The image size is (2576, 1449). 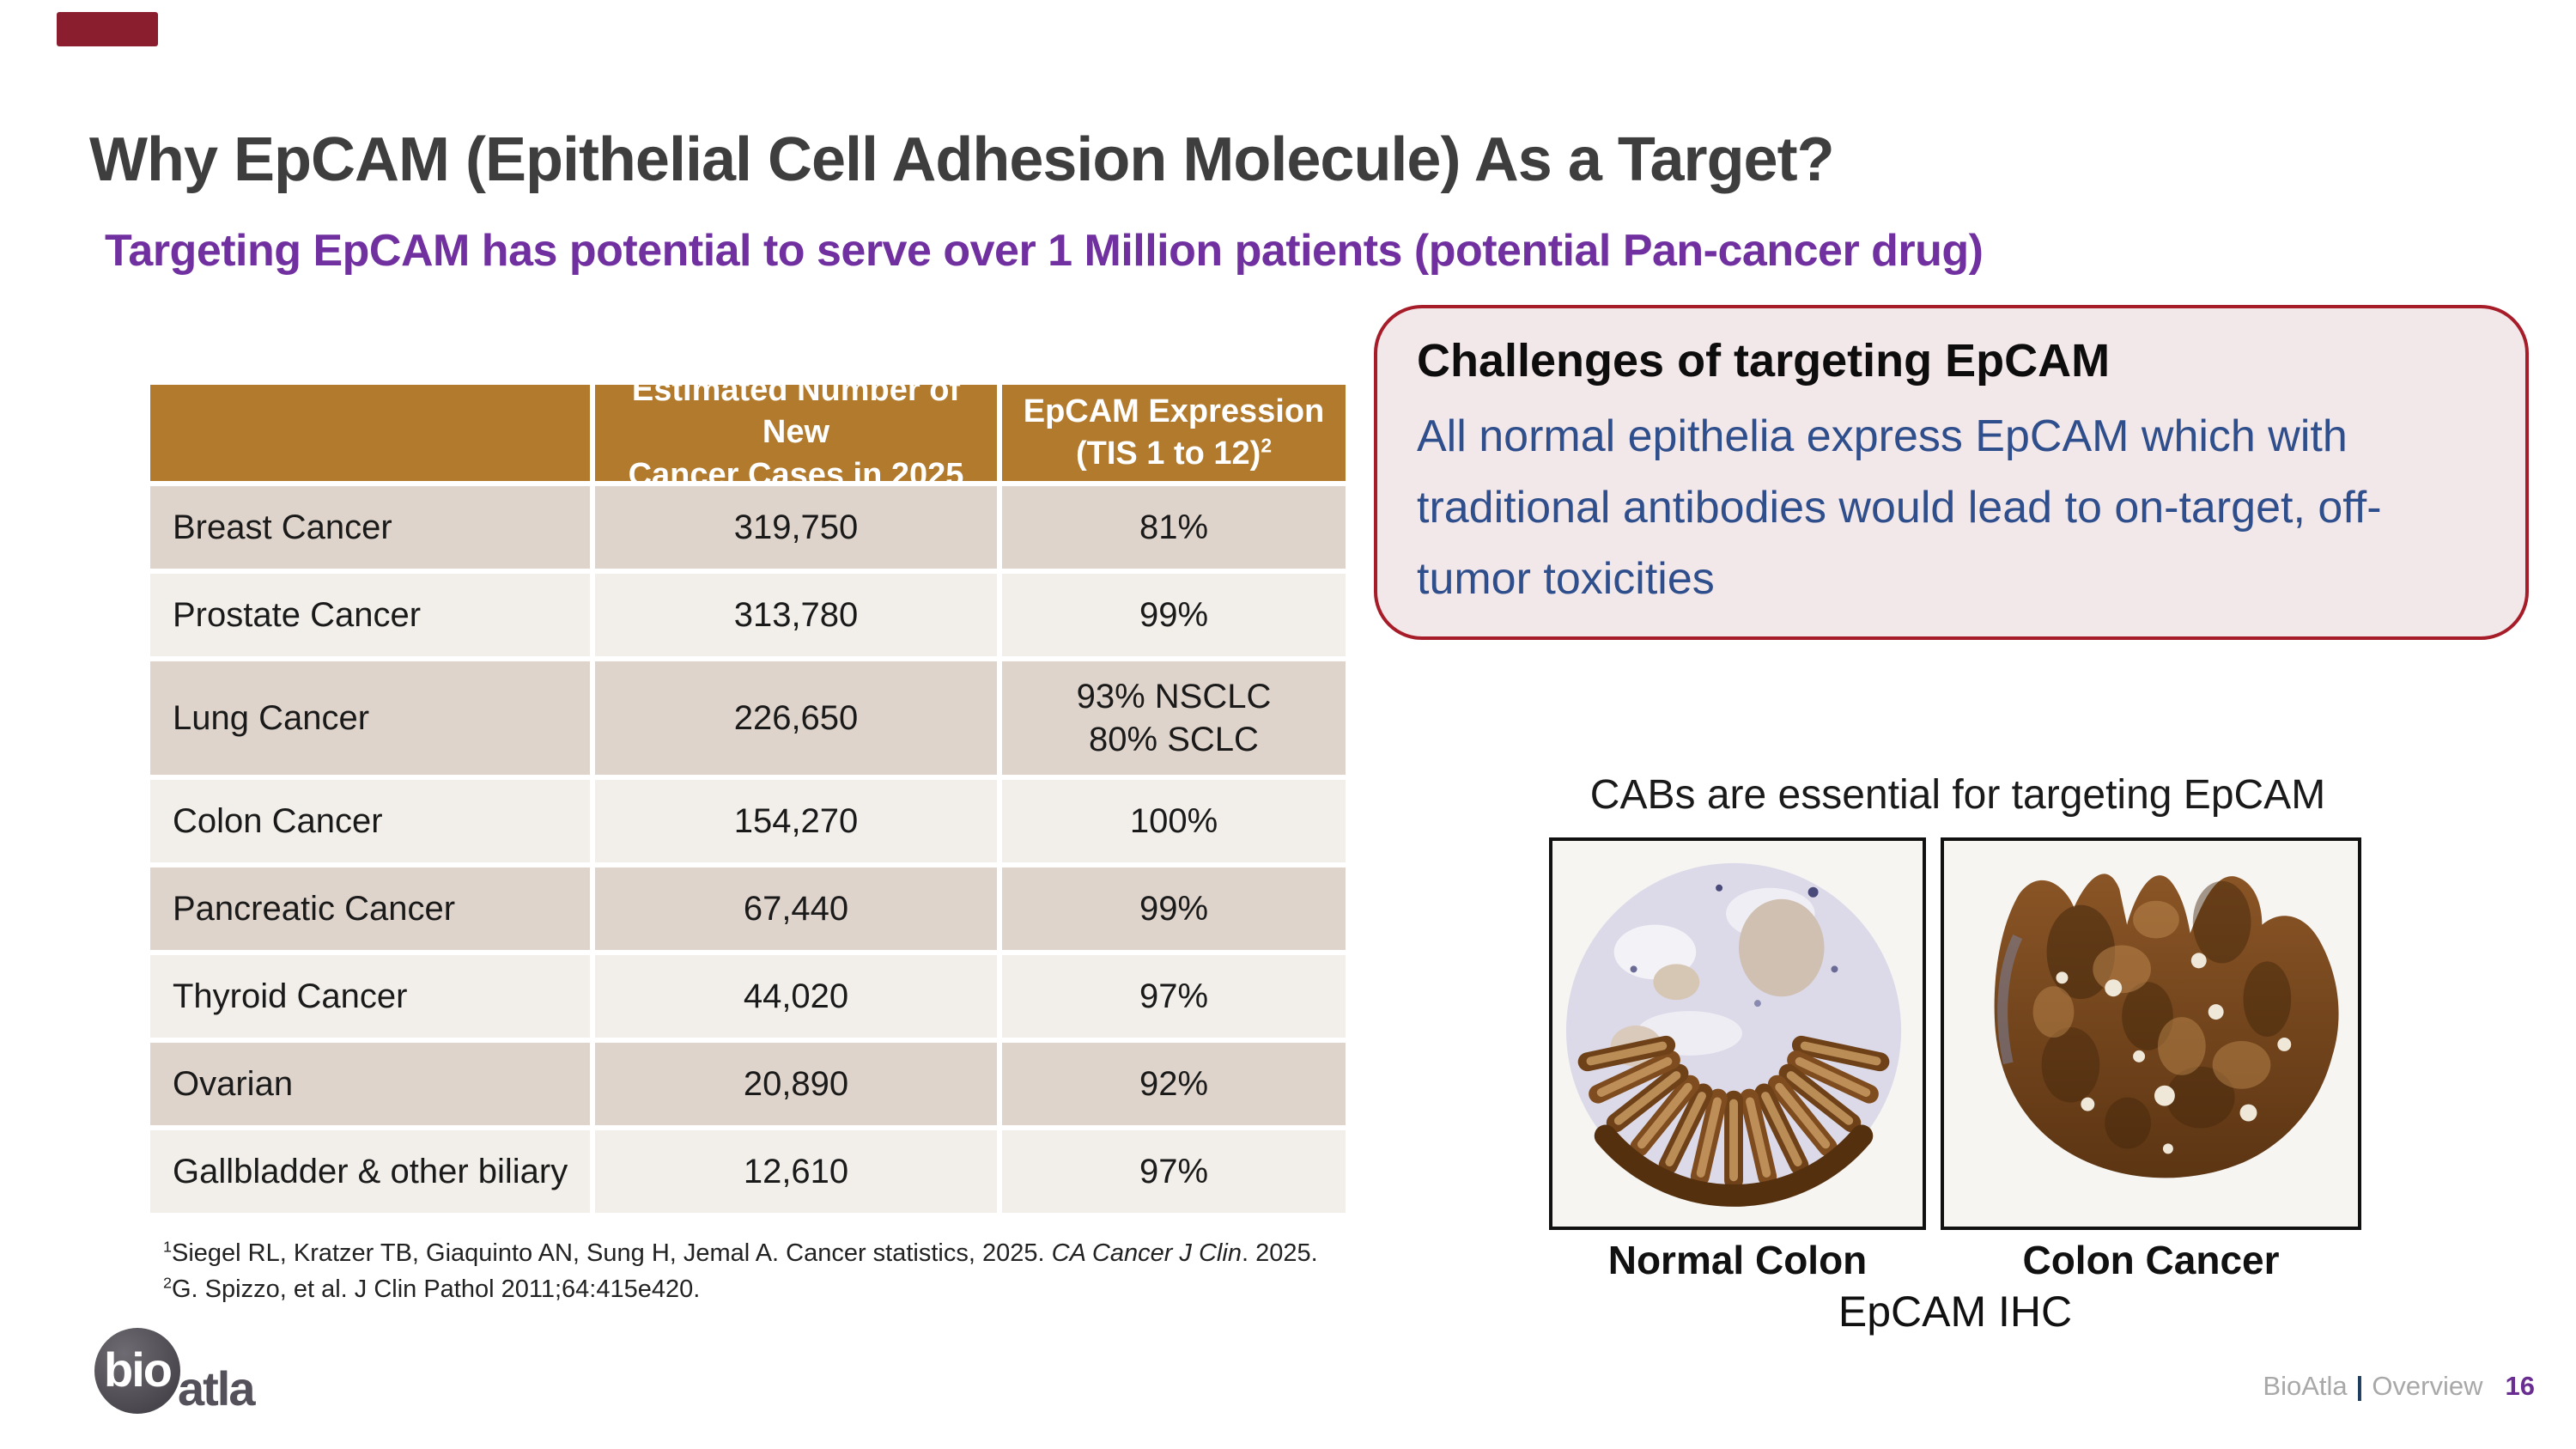 I want to click on table-cell-expression: 81%, so click(x=1174, y=527).